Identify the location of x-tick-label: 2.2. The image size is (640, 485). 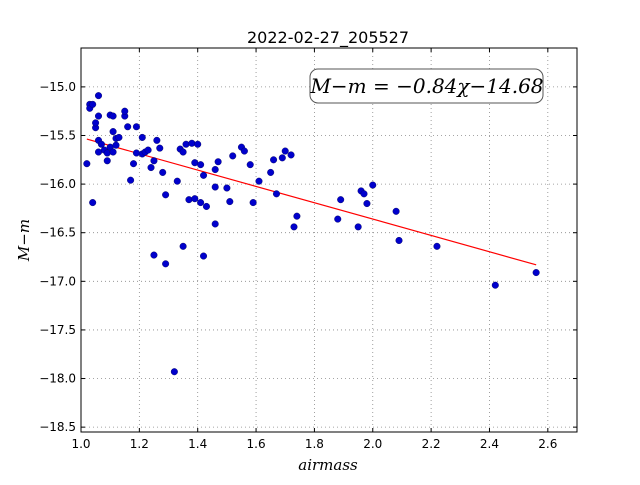
(431, 444).